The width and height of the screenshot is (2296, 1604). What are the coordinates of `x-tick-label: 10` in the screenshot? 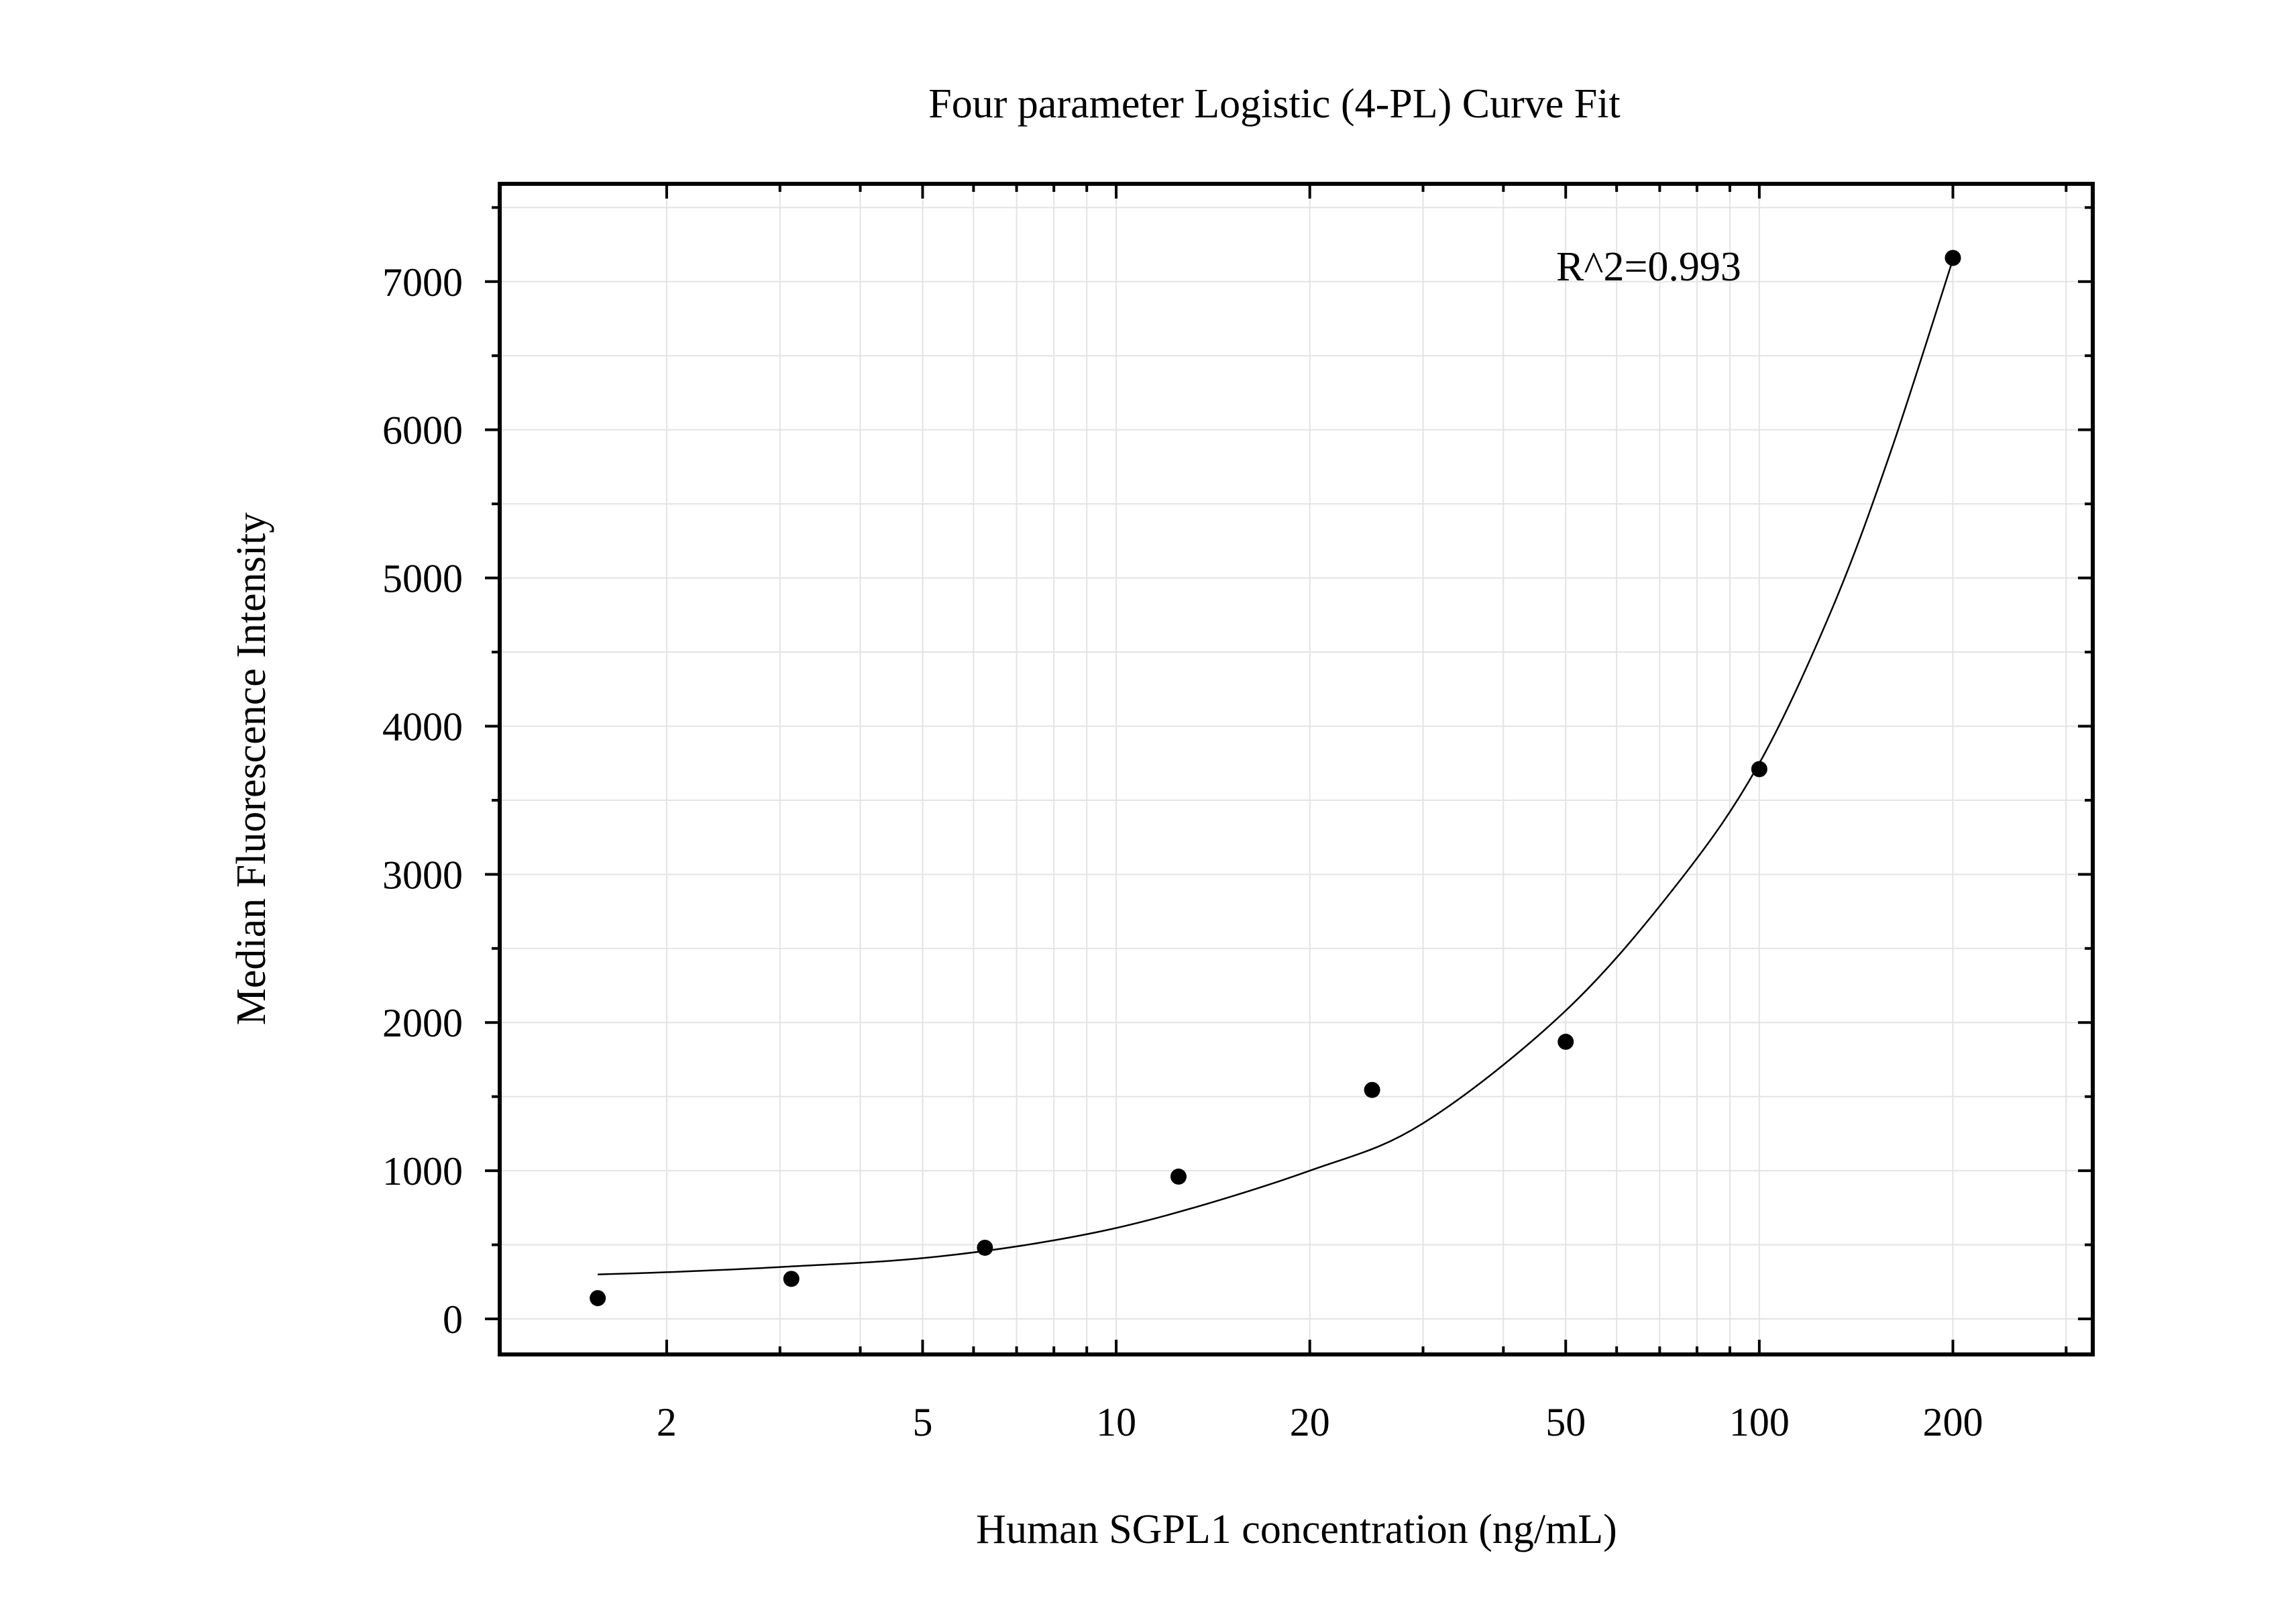 It's located at (1116, 1422).